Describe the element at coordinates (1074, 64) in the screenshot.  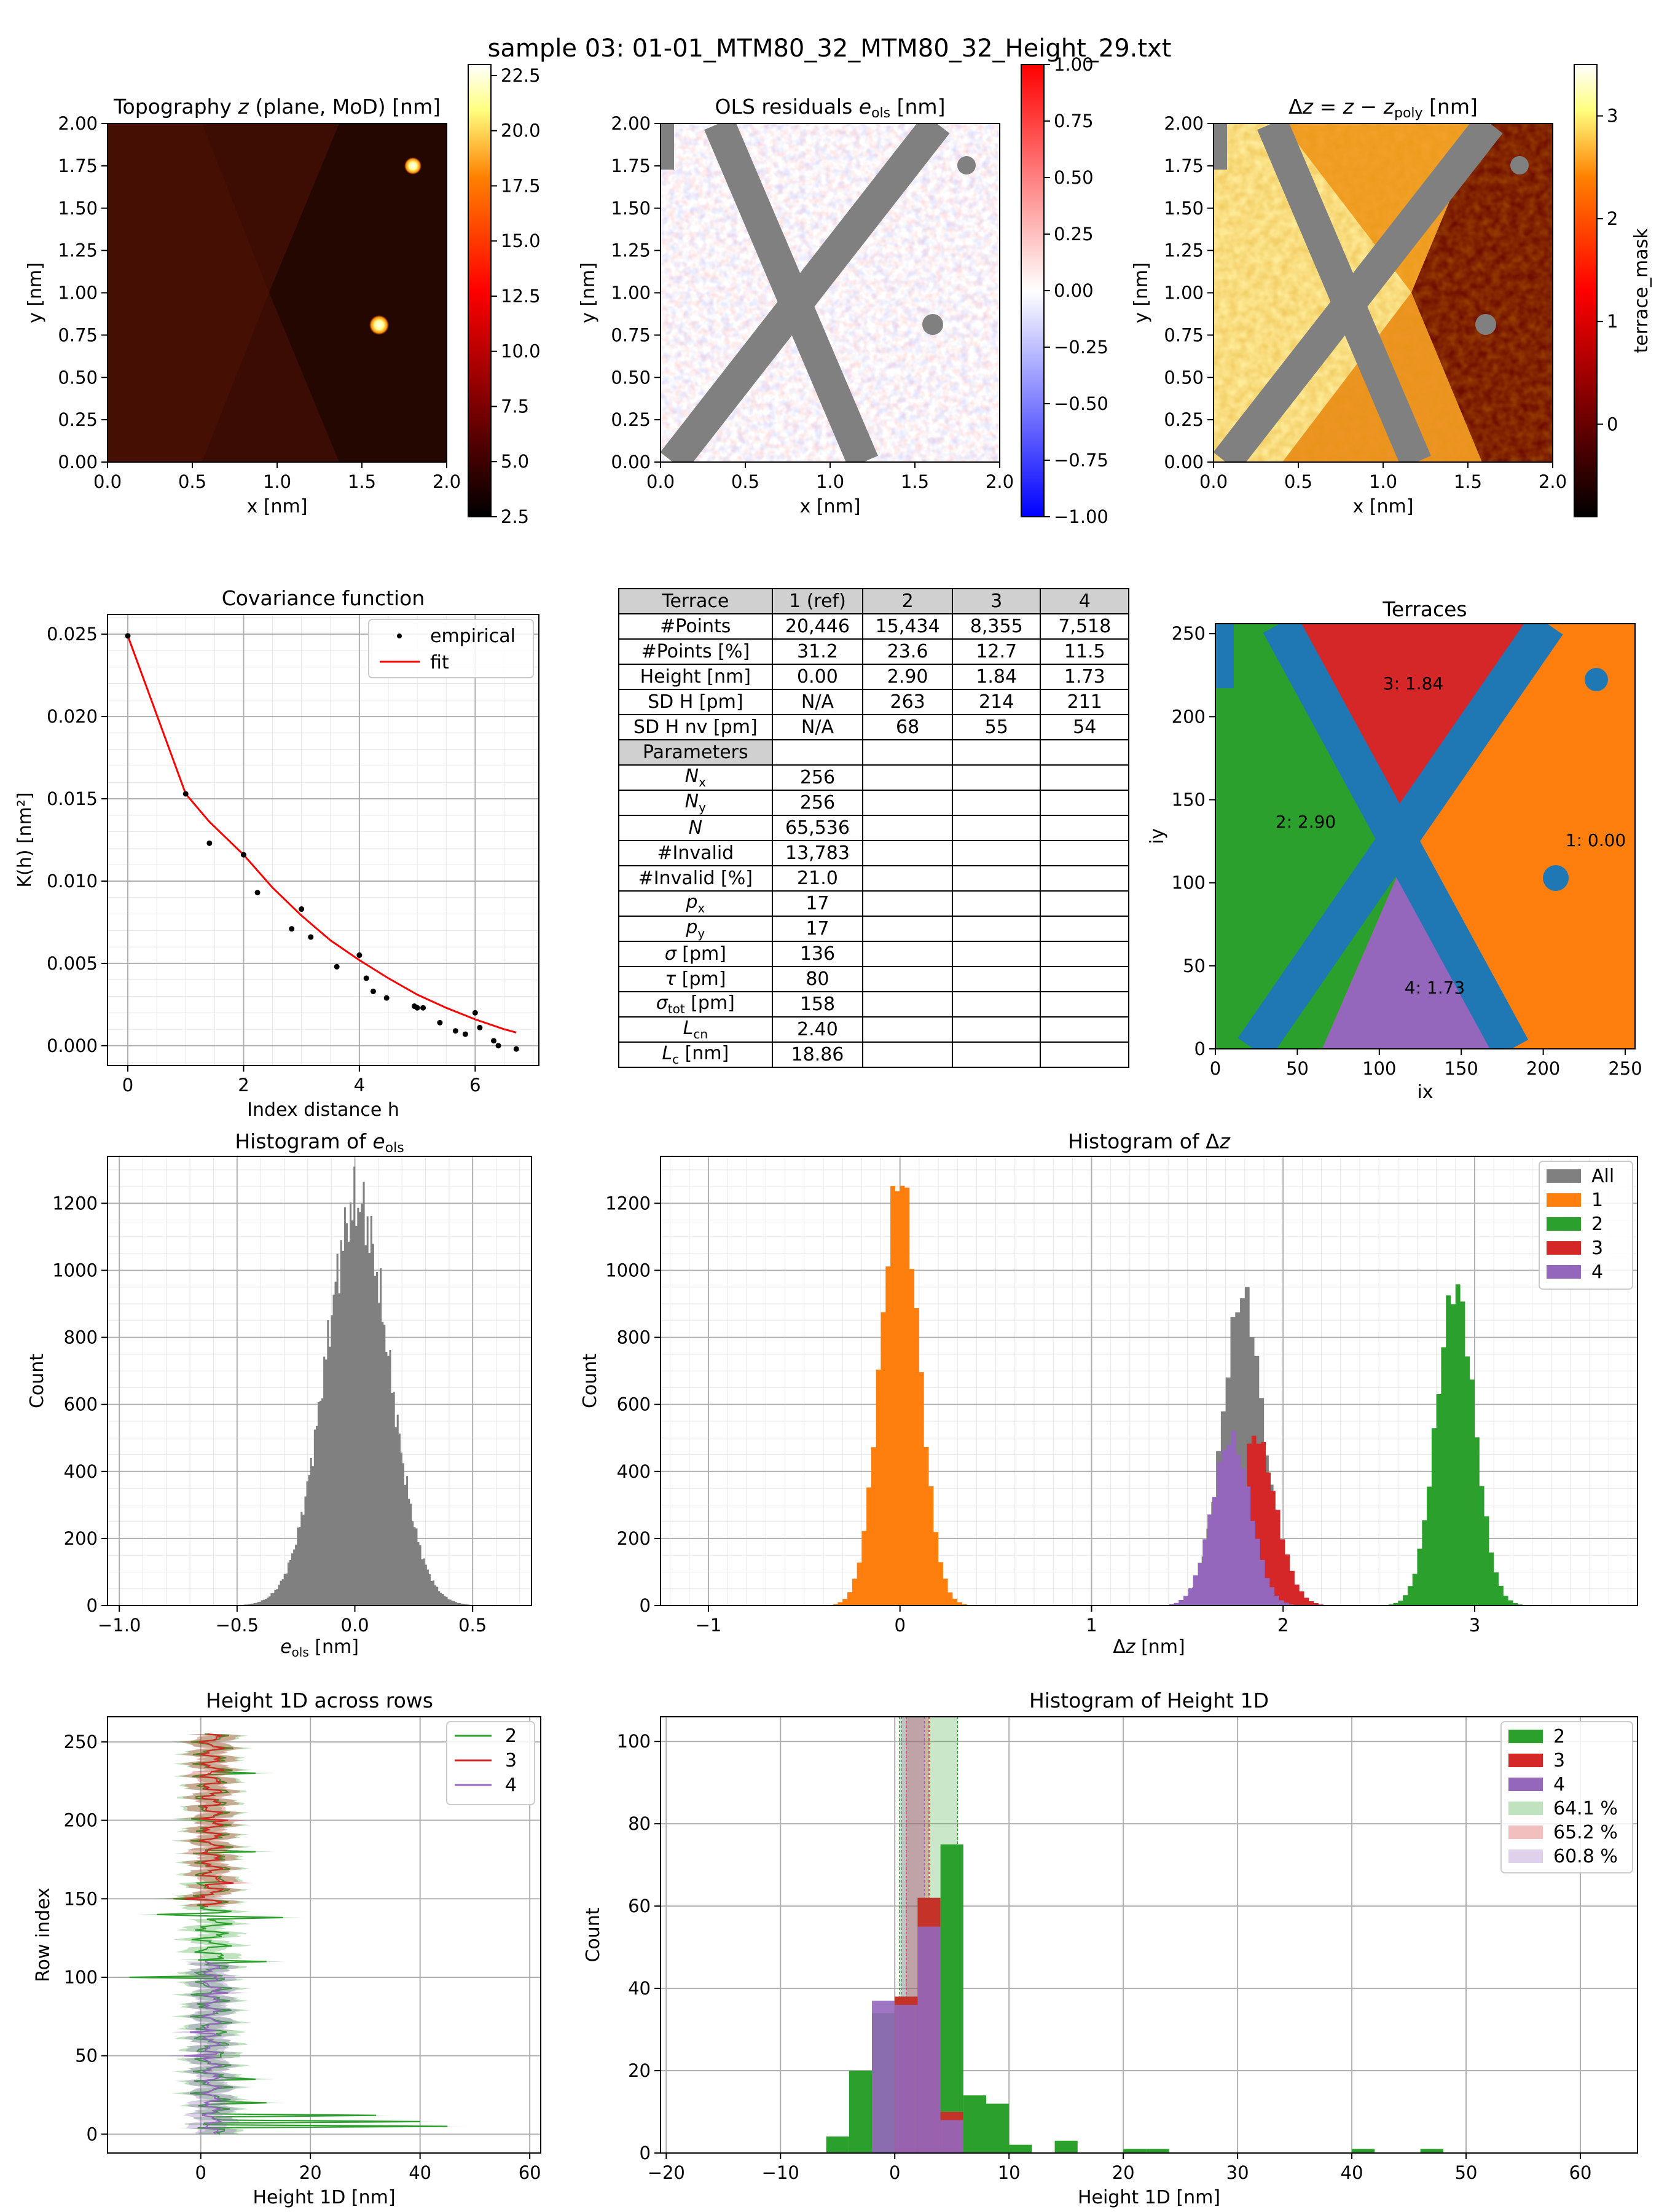
I see `colorbar-tick-label: 1.00` at that location.